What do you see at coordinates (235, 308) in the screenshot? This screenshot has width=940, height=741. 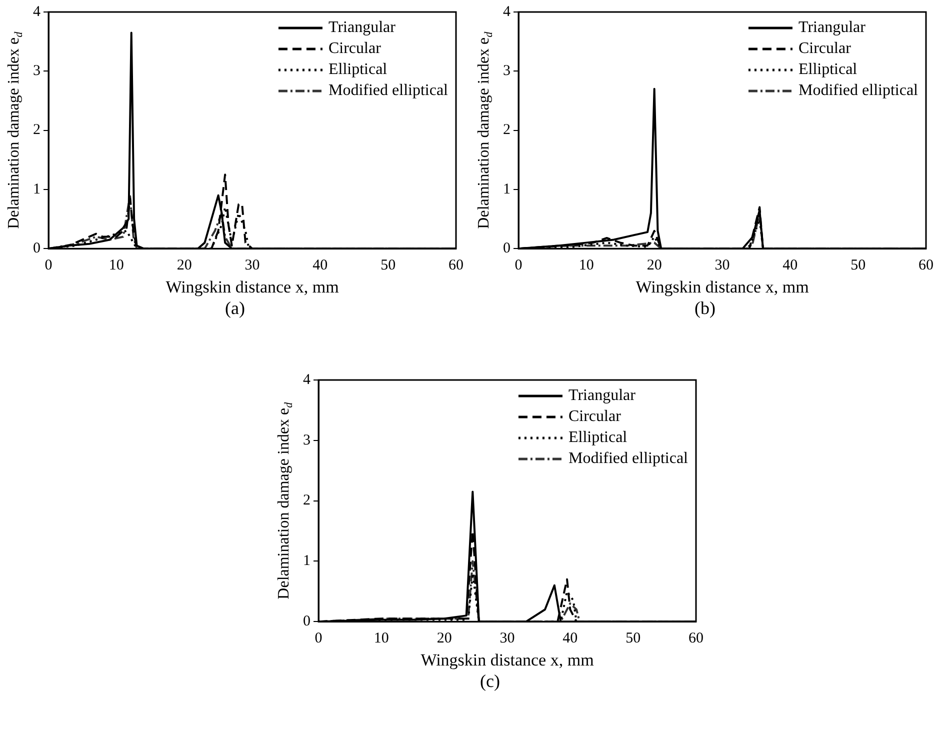 I see `text: (a)` at bounding box center [235, 308].